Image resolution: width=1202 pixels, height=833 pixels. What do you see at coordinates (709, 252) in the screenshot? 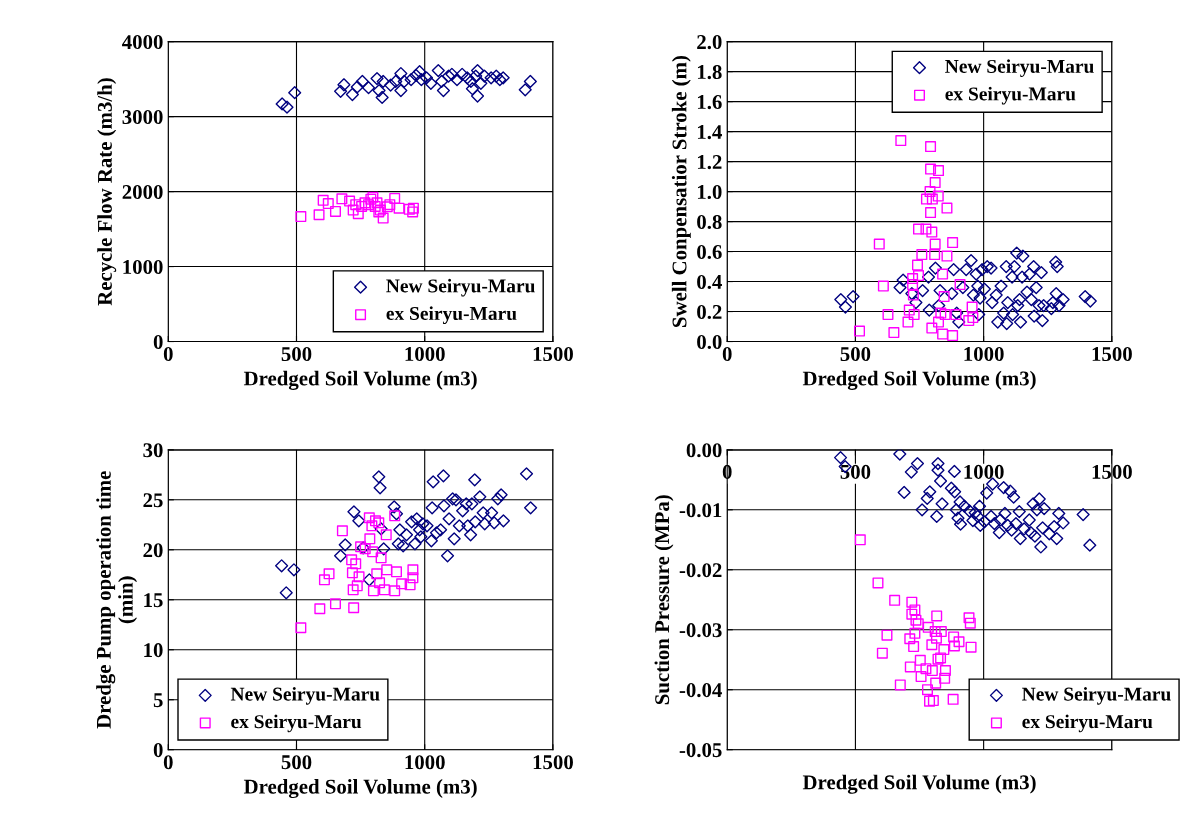
I see `y-tick-label: 0.6` at bounding box center [709, 252].